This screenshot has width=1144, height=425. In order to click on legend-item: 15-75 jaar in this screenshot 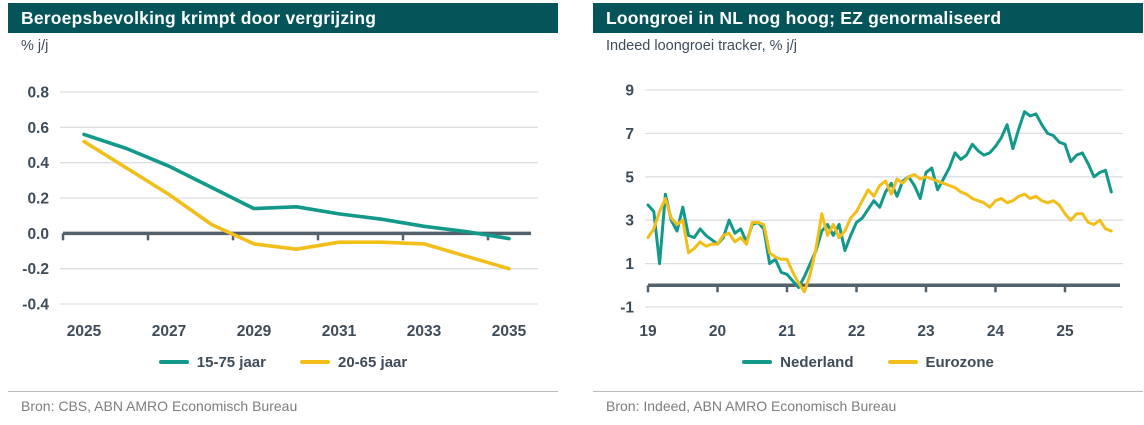, I will do `click(212, 362)`.